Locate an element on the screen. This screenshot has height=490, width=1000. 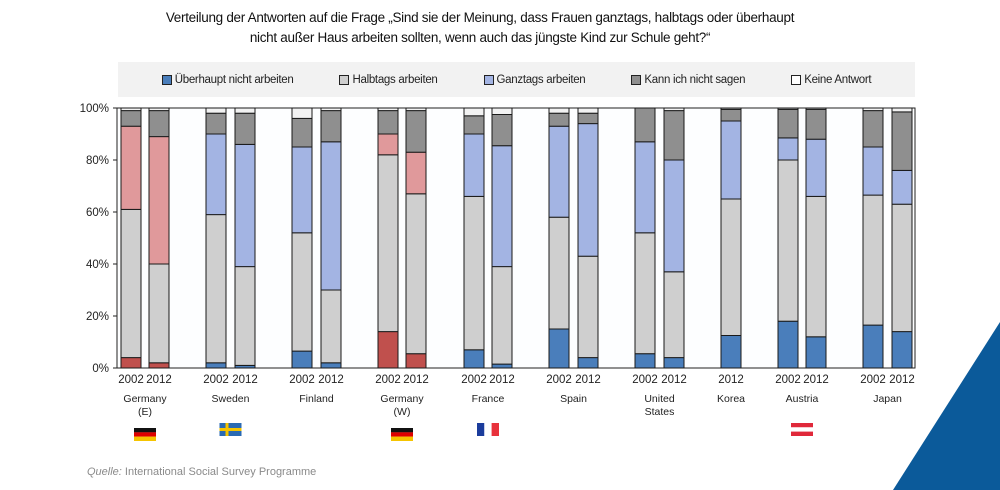
legend-item: Kann ich nicht sagen is located at coordinates (688, 79).